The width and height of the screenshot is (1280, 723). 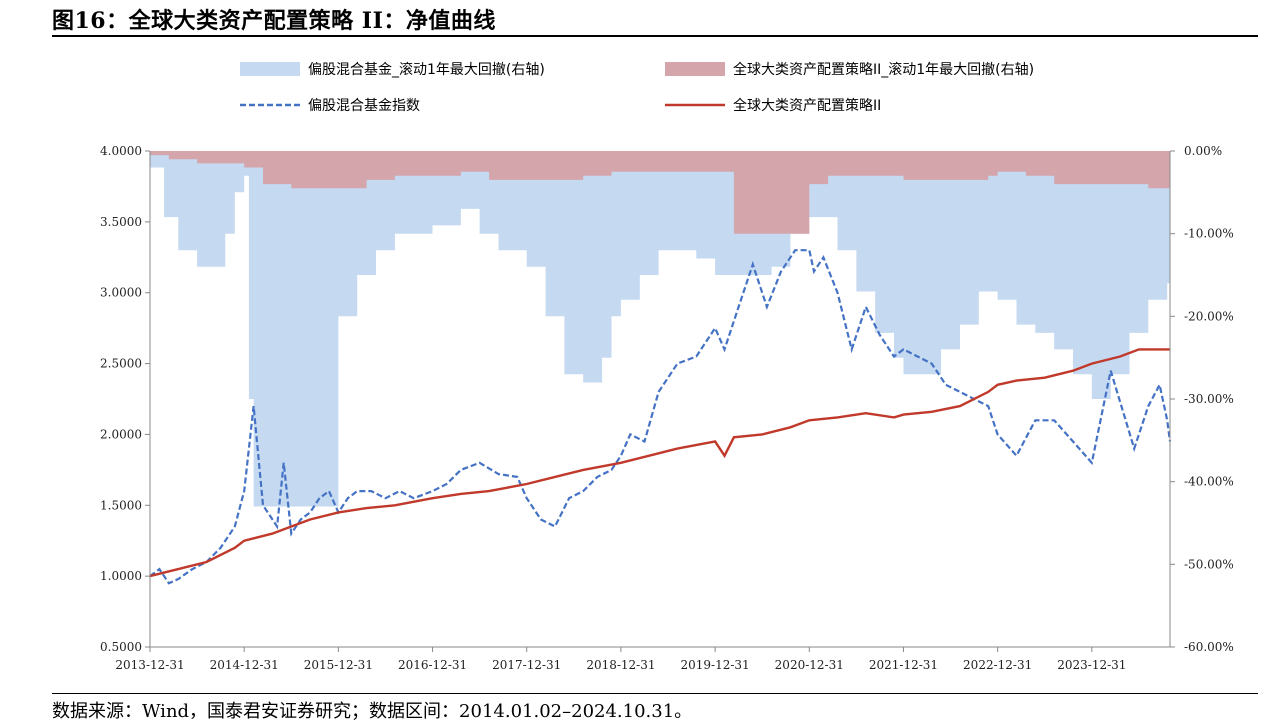 I want to click on y-right-tick-label: -60.00%, so click(x=1209, y=647).